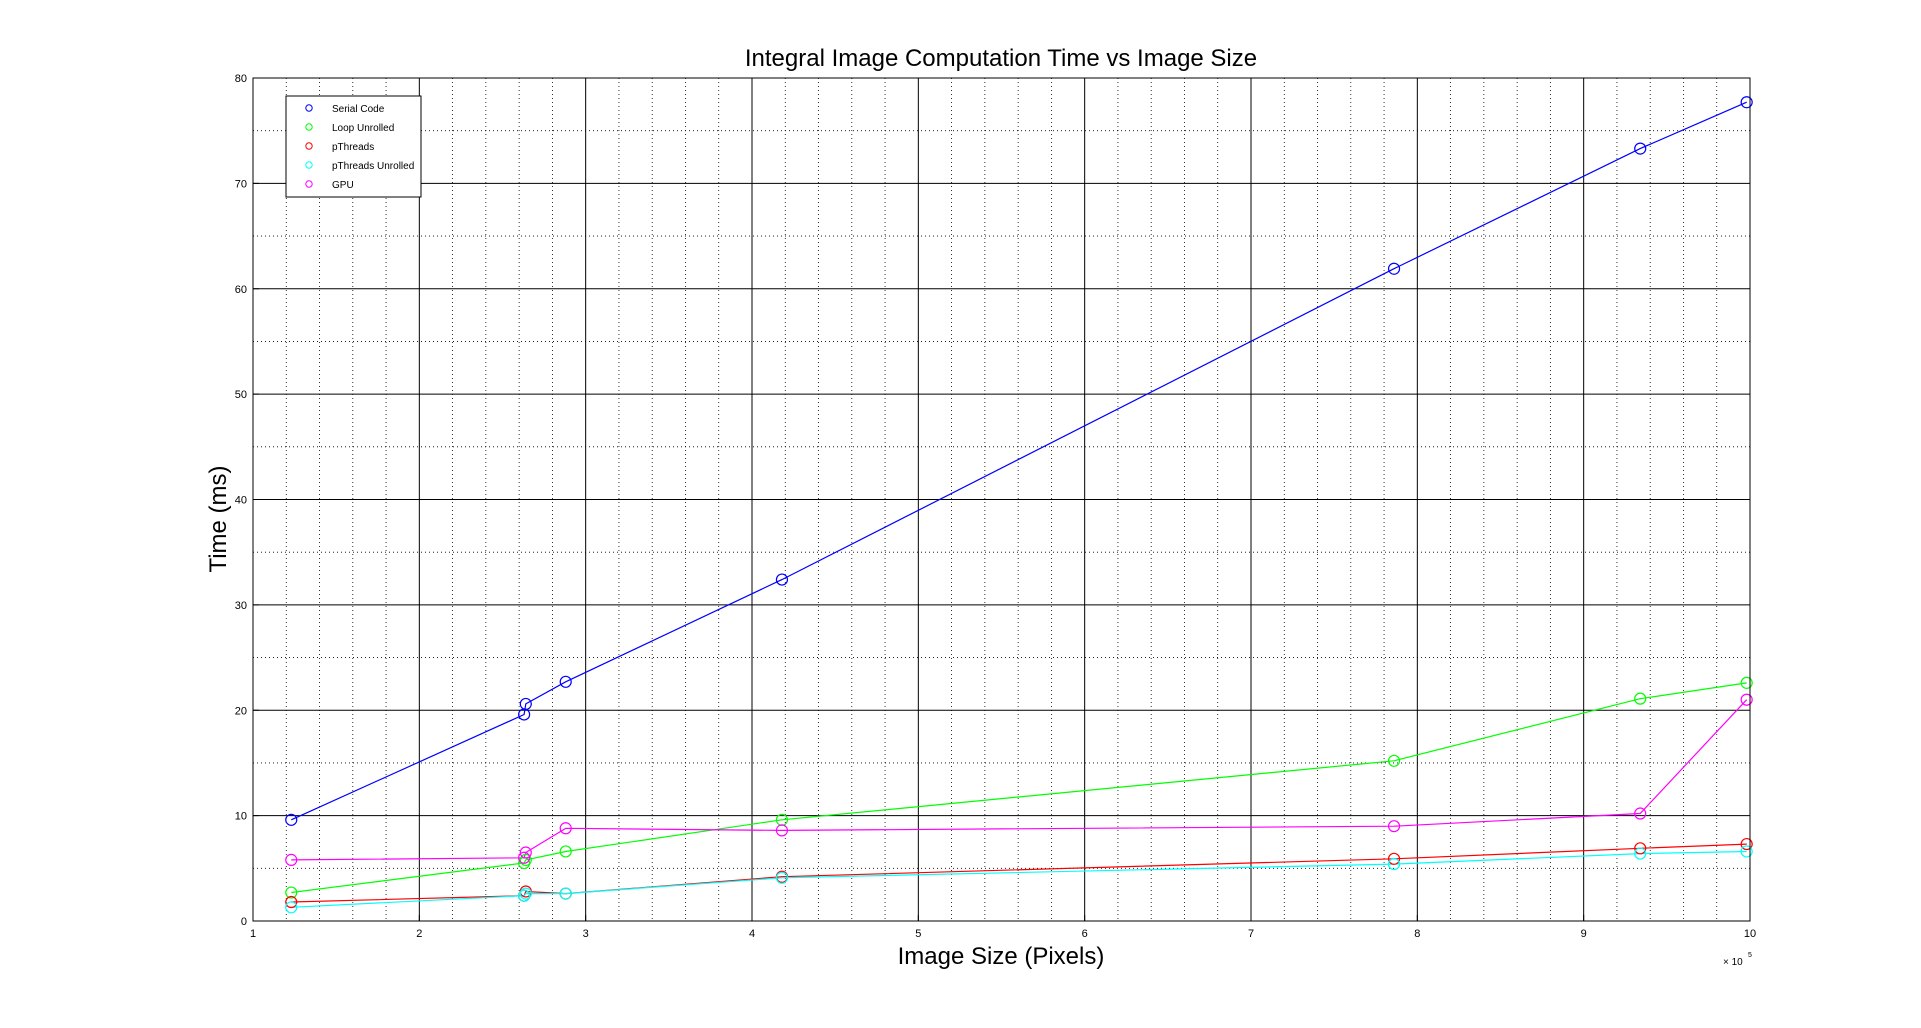 This screenshot has width=1921, height=1028. What do you see at coordinates (363, 128) in the screenshot?
I see `legend-label-loop-unrolled: Loop Unrolled` at bounding box center [363, 128].